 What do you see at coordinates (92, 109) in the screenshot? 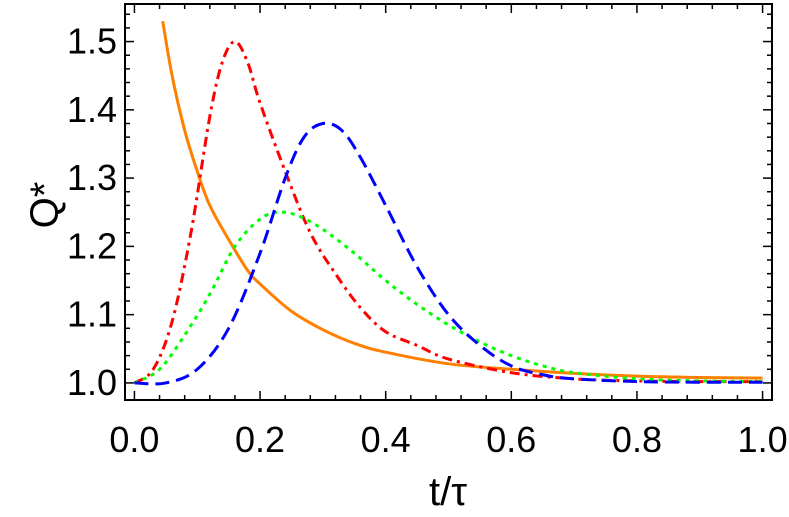
I see `y-tick-label: 1.4` at bounding box center [92, 109].